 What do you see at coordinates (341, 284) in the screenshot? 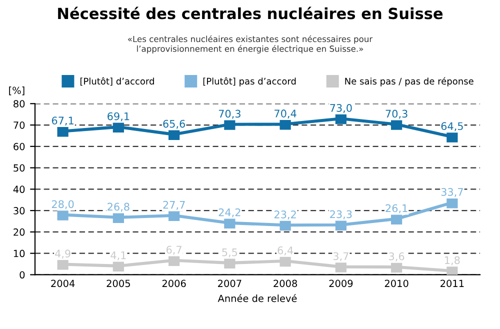
I see `x-tick-label: 2009` at bounding box center [341, 284].